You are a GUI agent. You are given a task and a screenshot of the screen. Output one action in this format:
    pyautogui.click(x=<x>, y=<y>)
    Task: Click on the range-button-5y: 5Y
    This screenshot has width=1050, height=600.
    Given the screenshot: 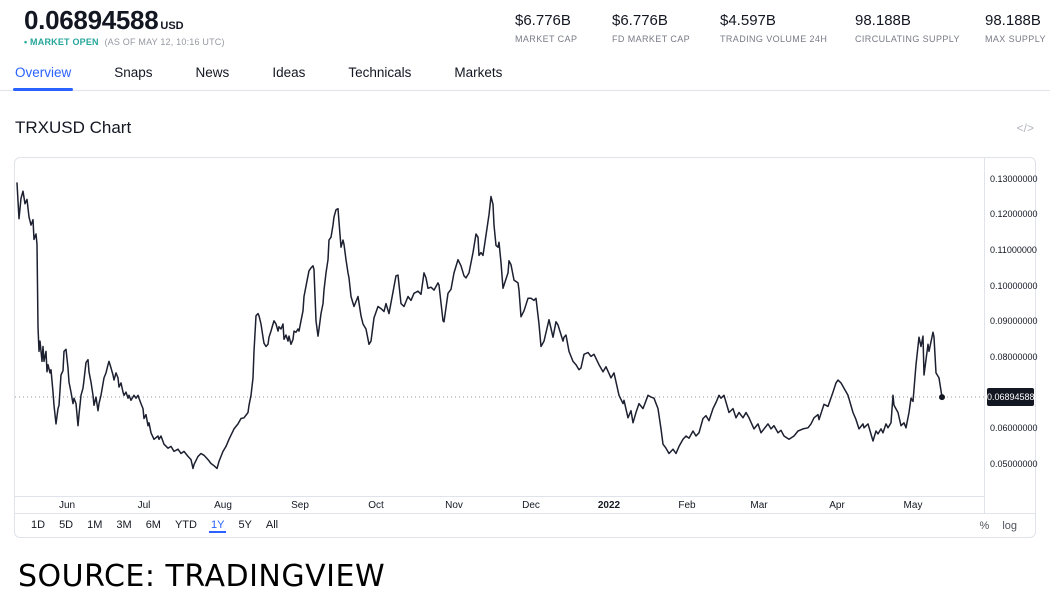 What is the action you would take?
    pyautogui.click(x=245, y=525)
    